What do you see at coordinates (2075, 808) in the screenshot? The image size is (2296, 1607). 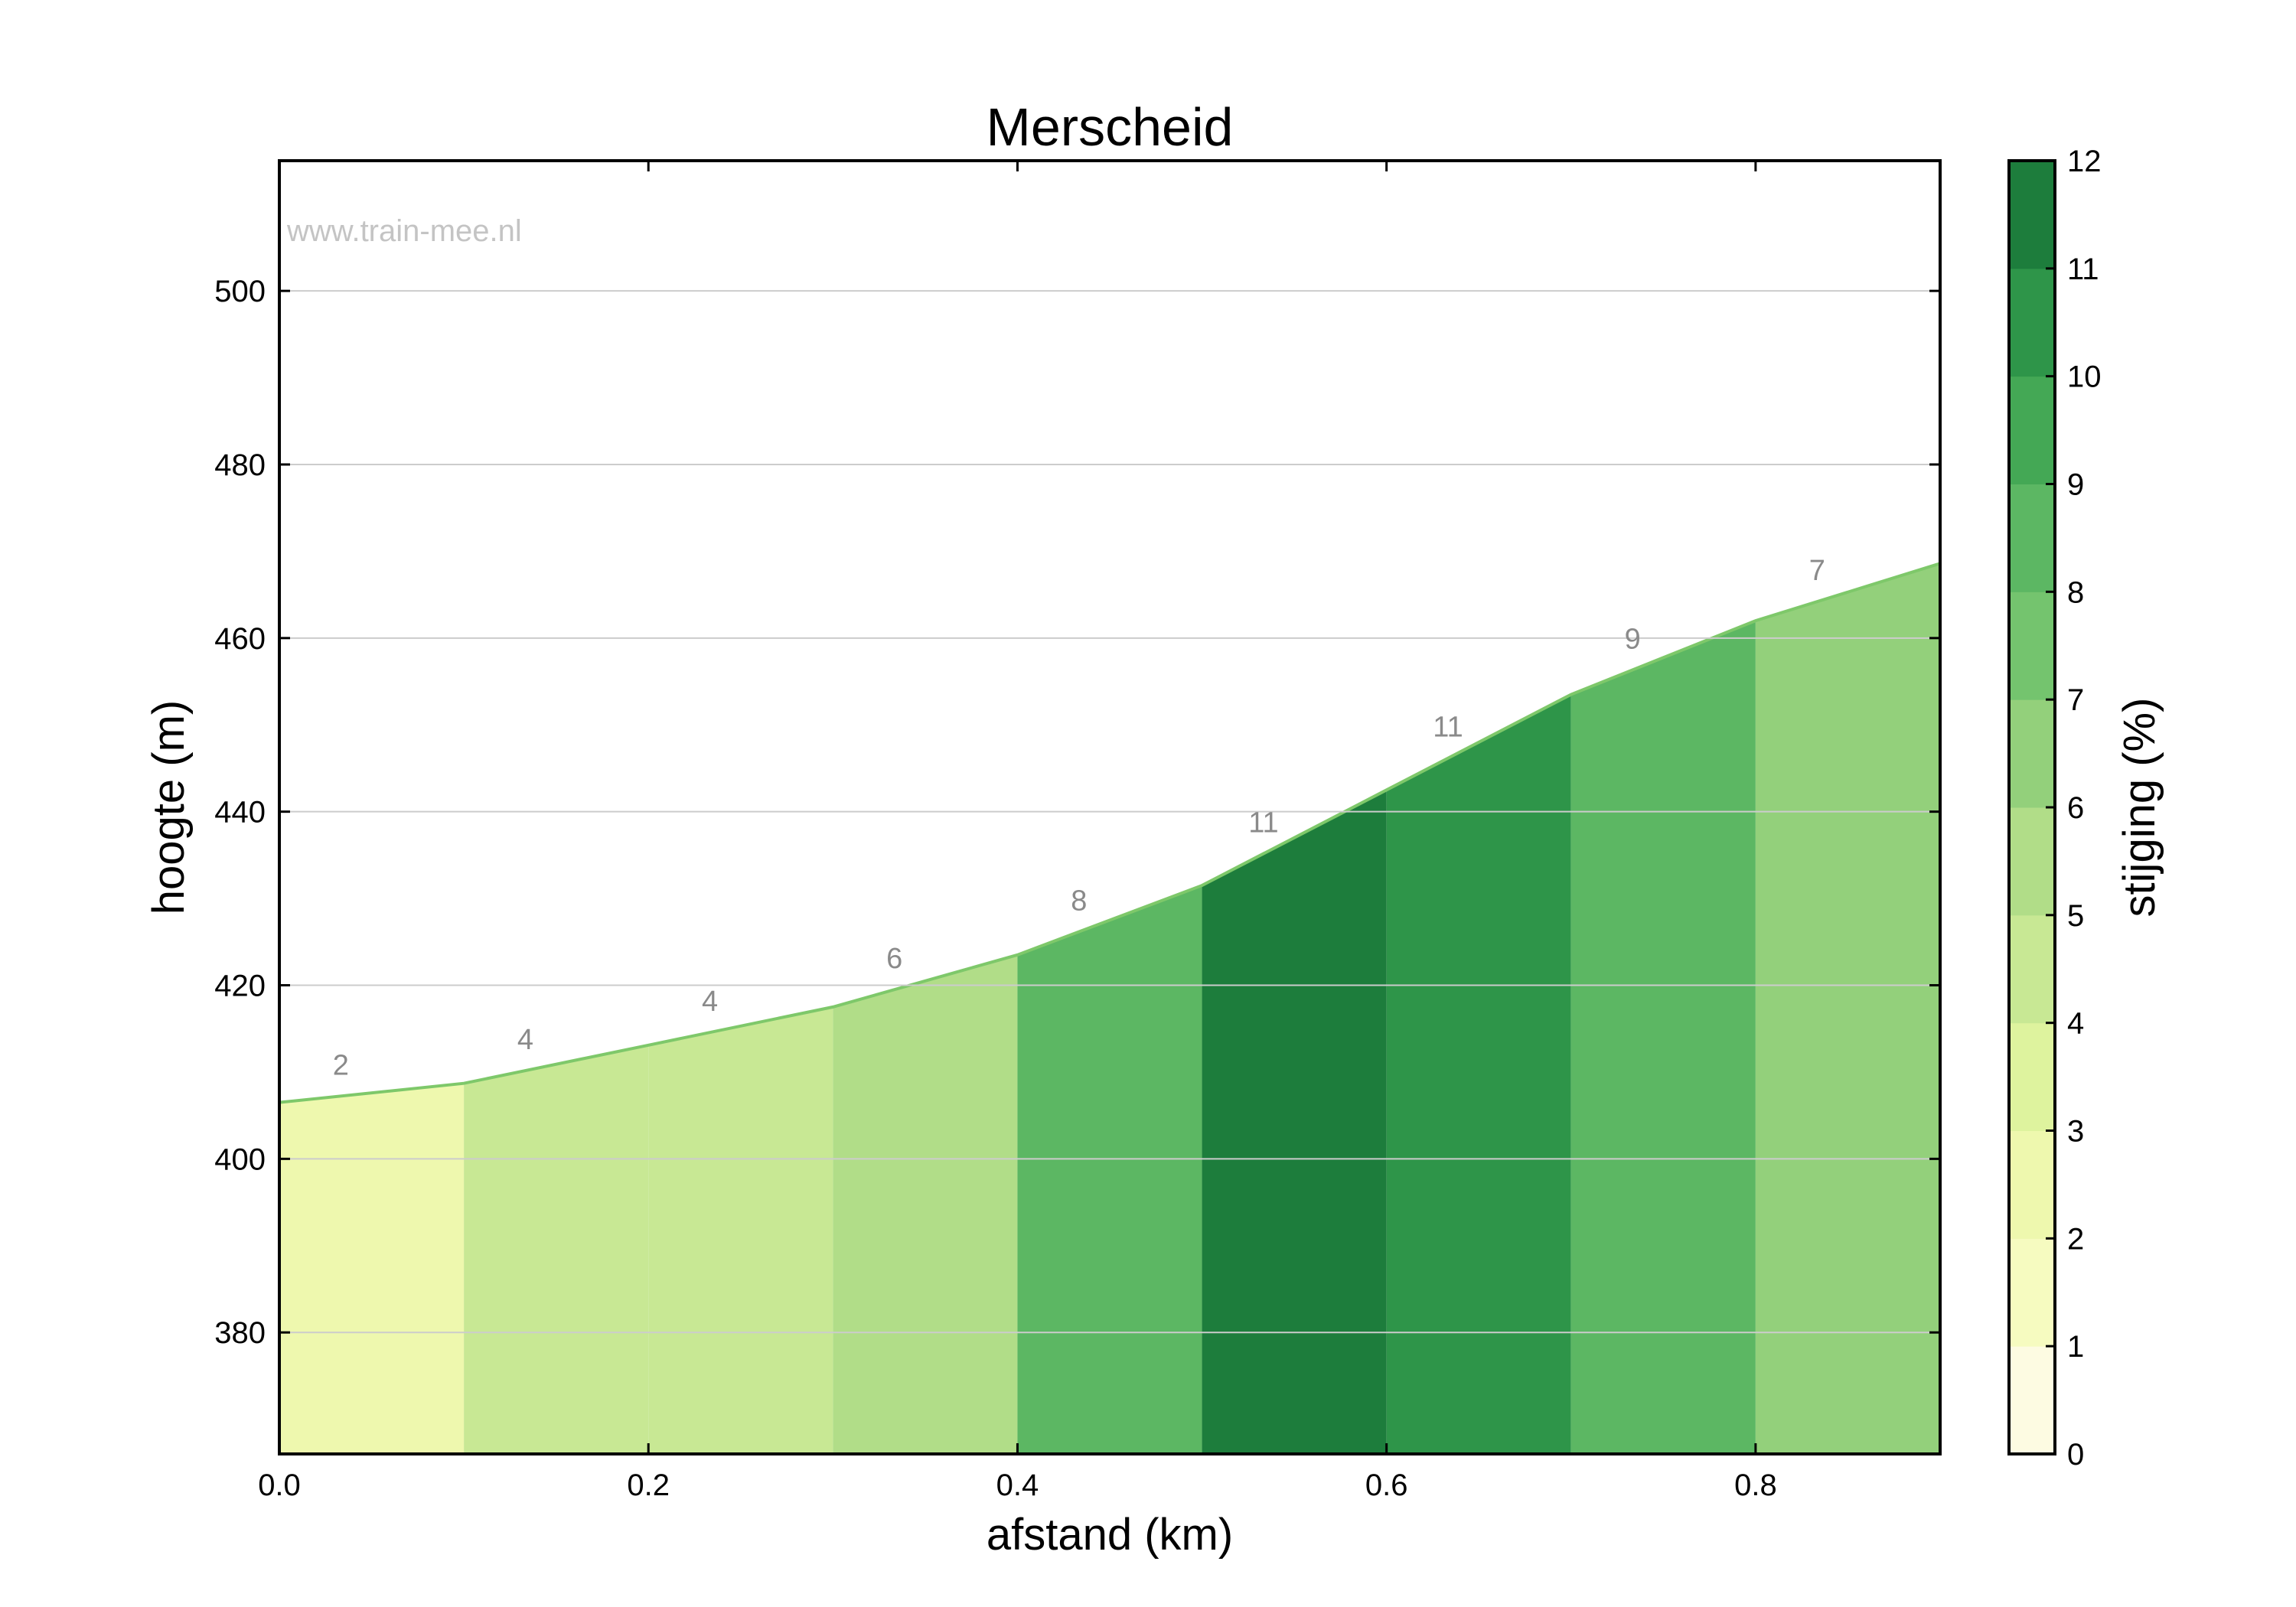 I see `colorbar-tick-label: 6` at bounding box center [2075, 808].